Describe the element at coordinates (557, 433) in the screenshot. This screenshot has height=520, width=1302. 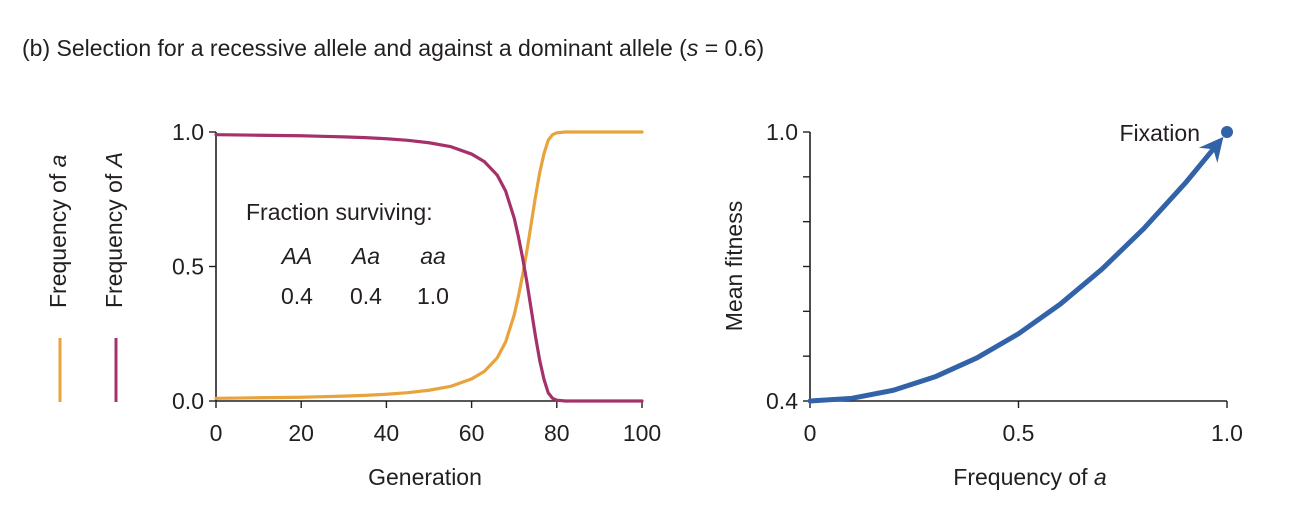
I see `left-x-tick-label: 80` at that location.